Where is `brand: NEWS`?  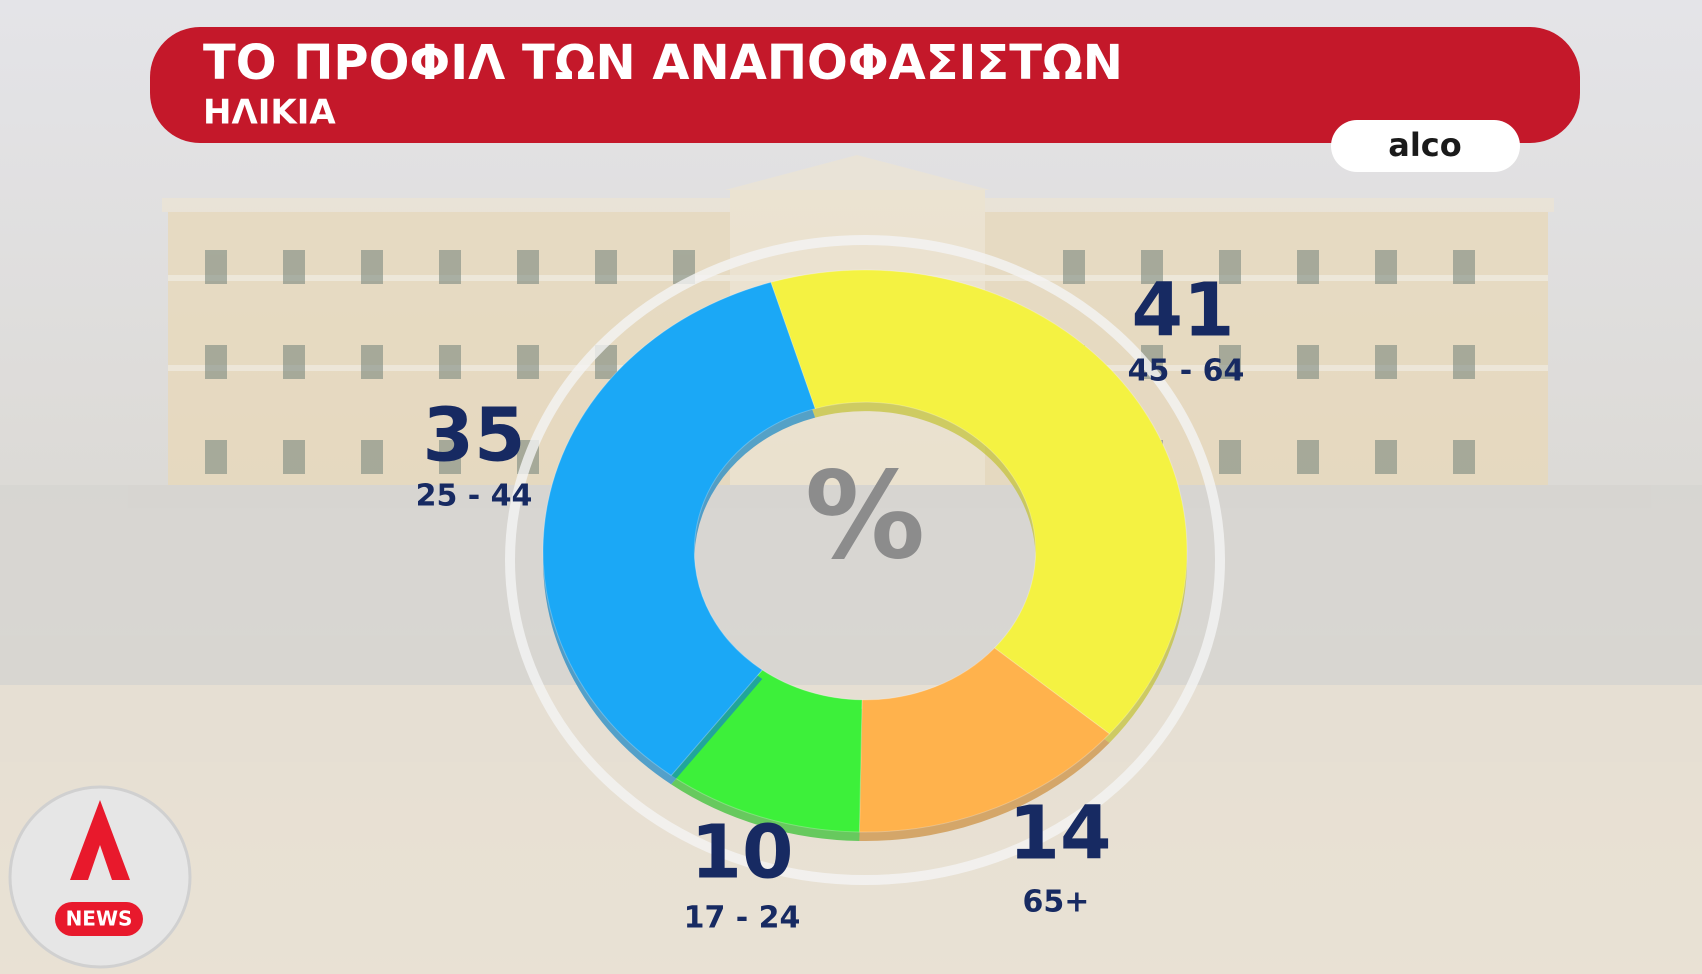
brand: NEWS is located at coordinates (99, 919).